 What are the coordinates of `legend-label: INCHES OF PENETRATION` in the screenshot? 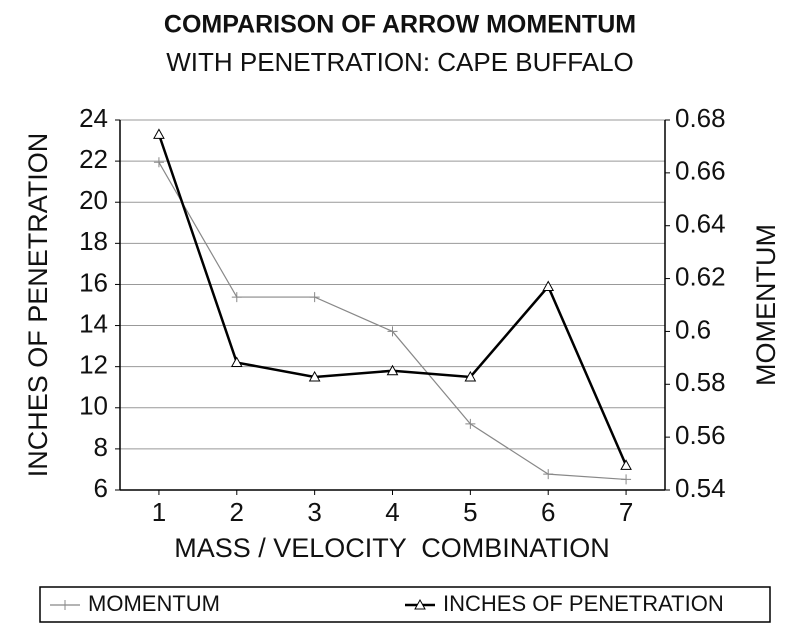 It's located at (583, 603).